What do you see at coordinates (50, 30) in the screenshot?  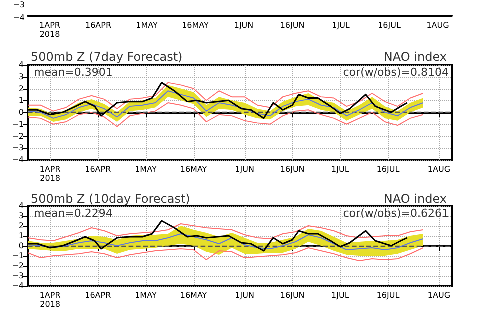 I see `text: 1APR 2018` at bounding box center [50, 30].